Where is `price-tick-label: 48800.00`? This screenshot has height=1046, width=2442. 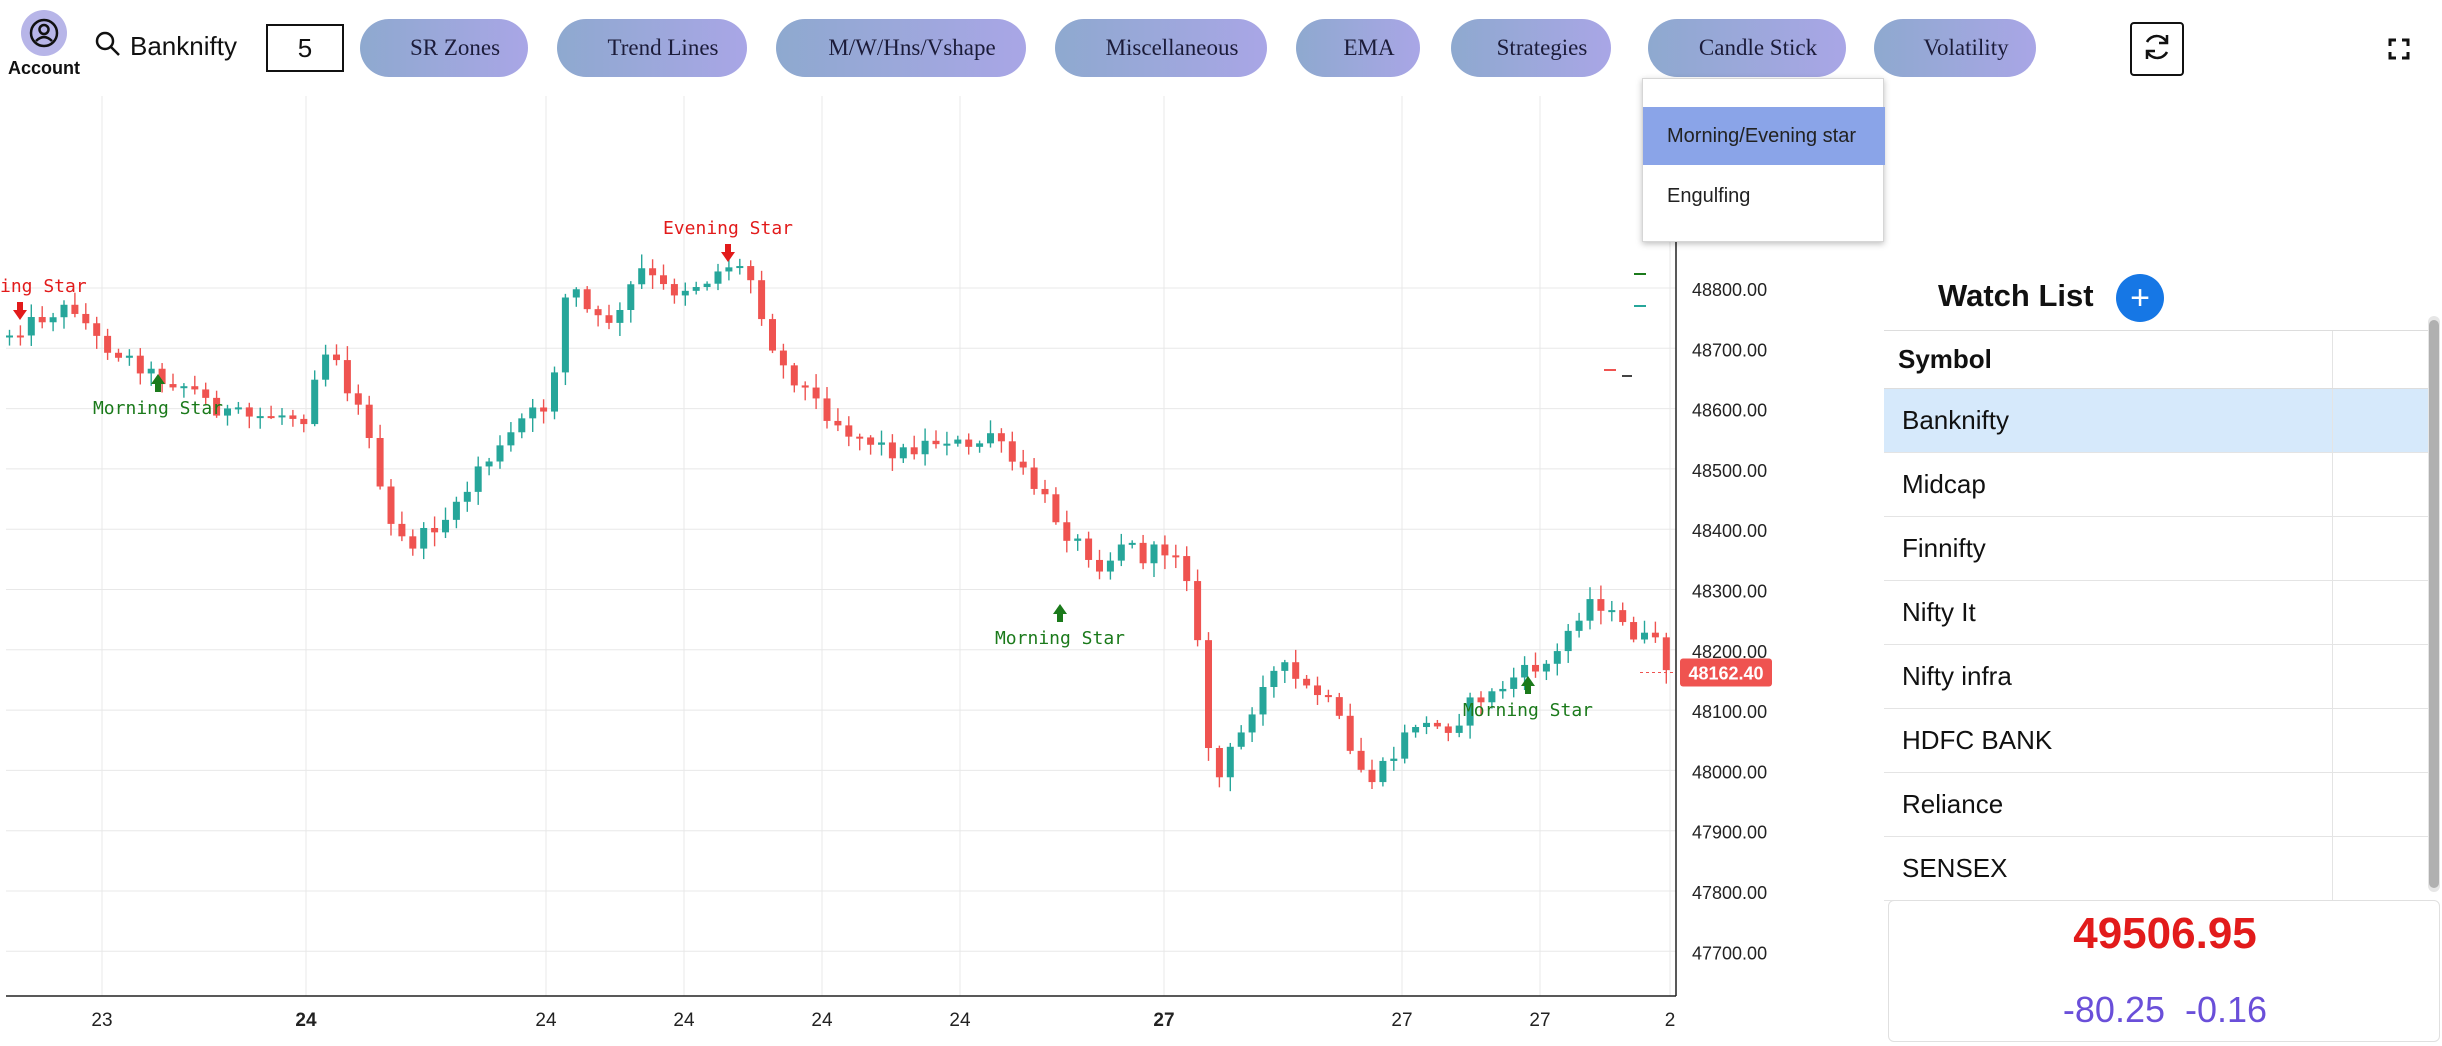 price-tick-label: 48800.00 is located at coordinates (1729, 290).